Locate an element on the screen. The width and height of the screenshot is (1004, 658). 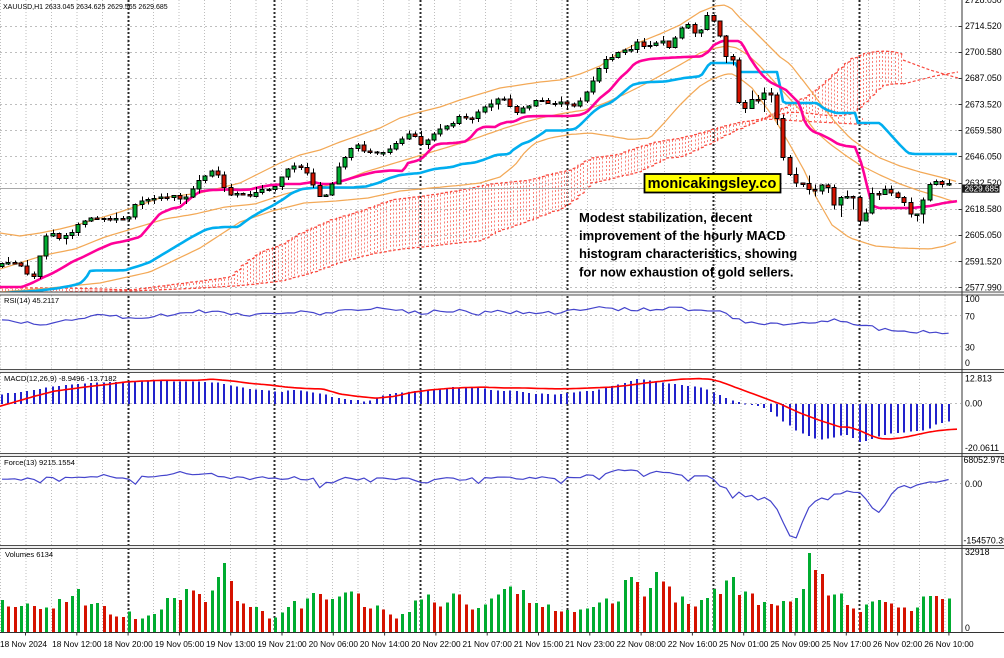
svg-text: 25 Nov 17:00 is located at coordinates (847, 644).